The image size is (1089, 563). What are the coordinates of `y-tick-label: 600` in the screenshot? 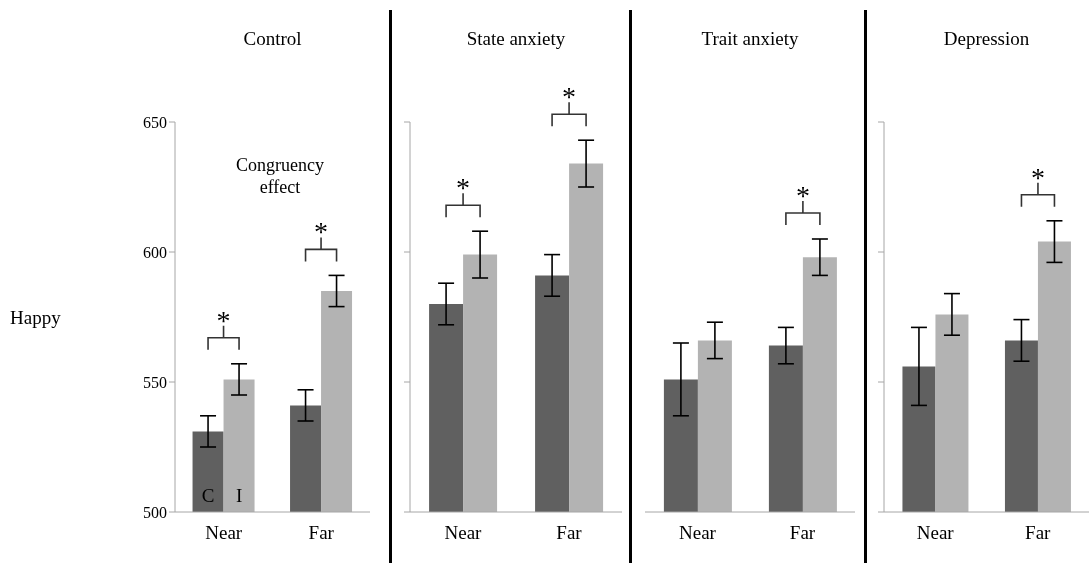 It's located at (155, 252).